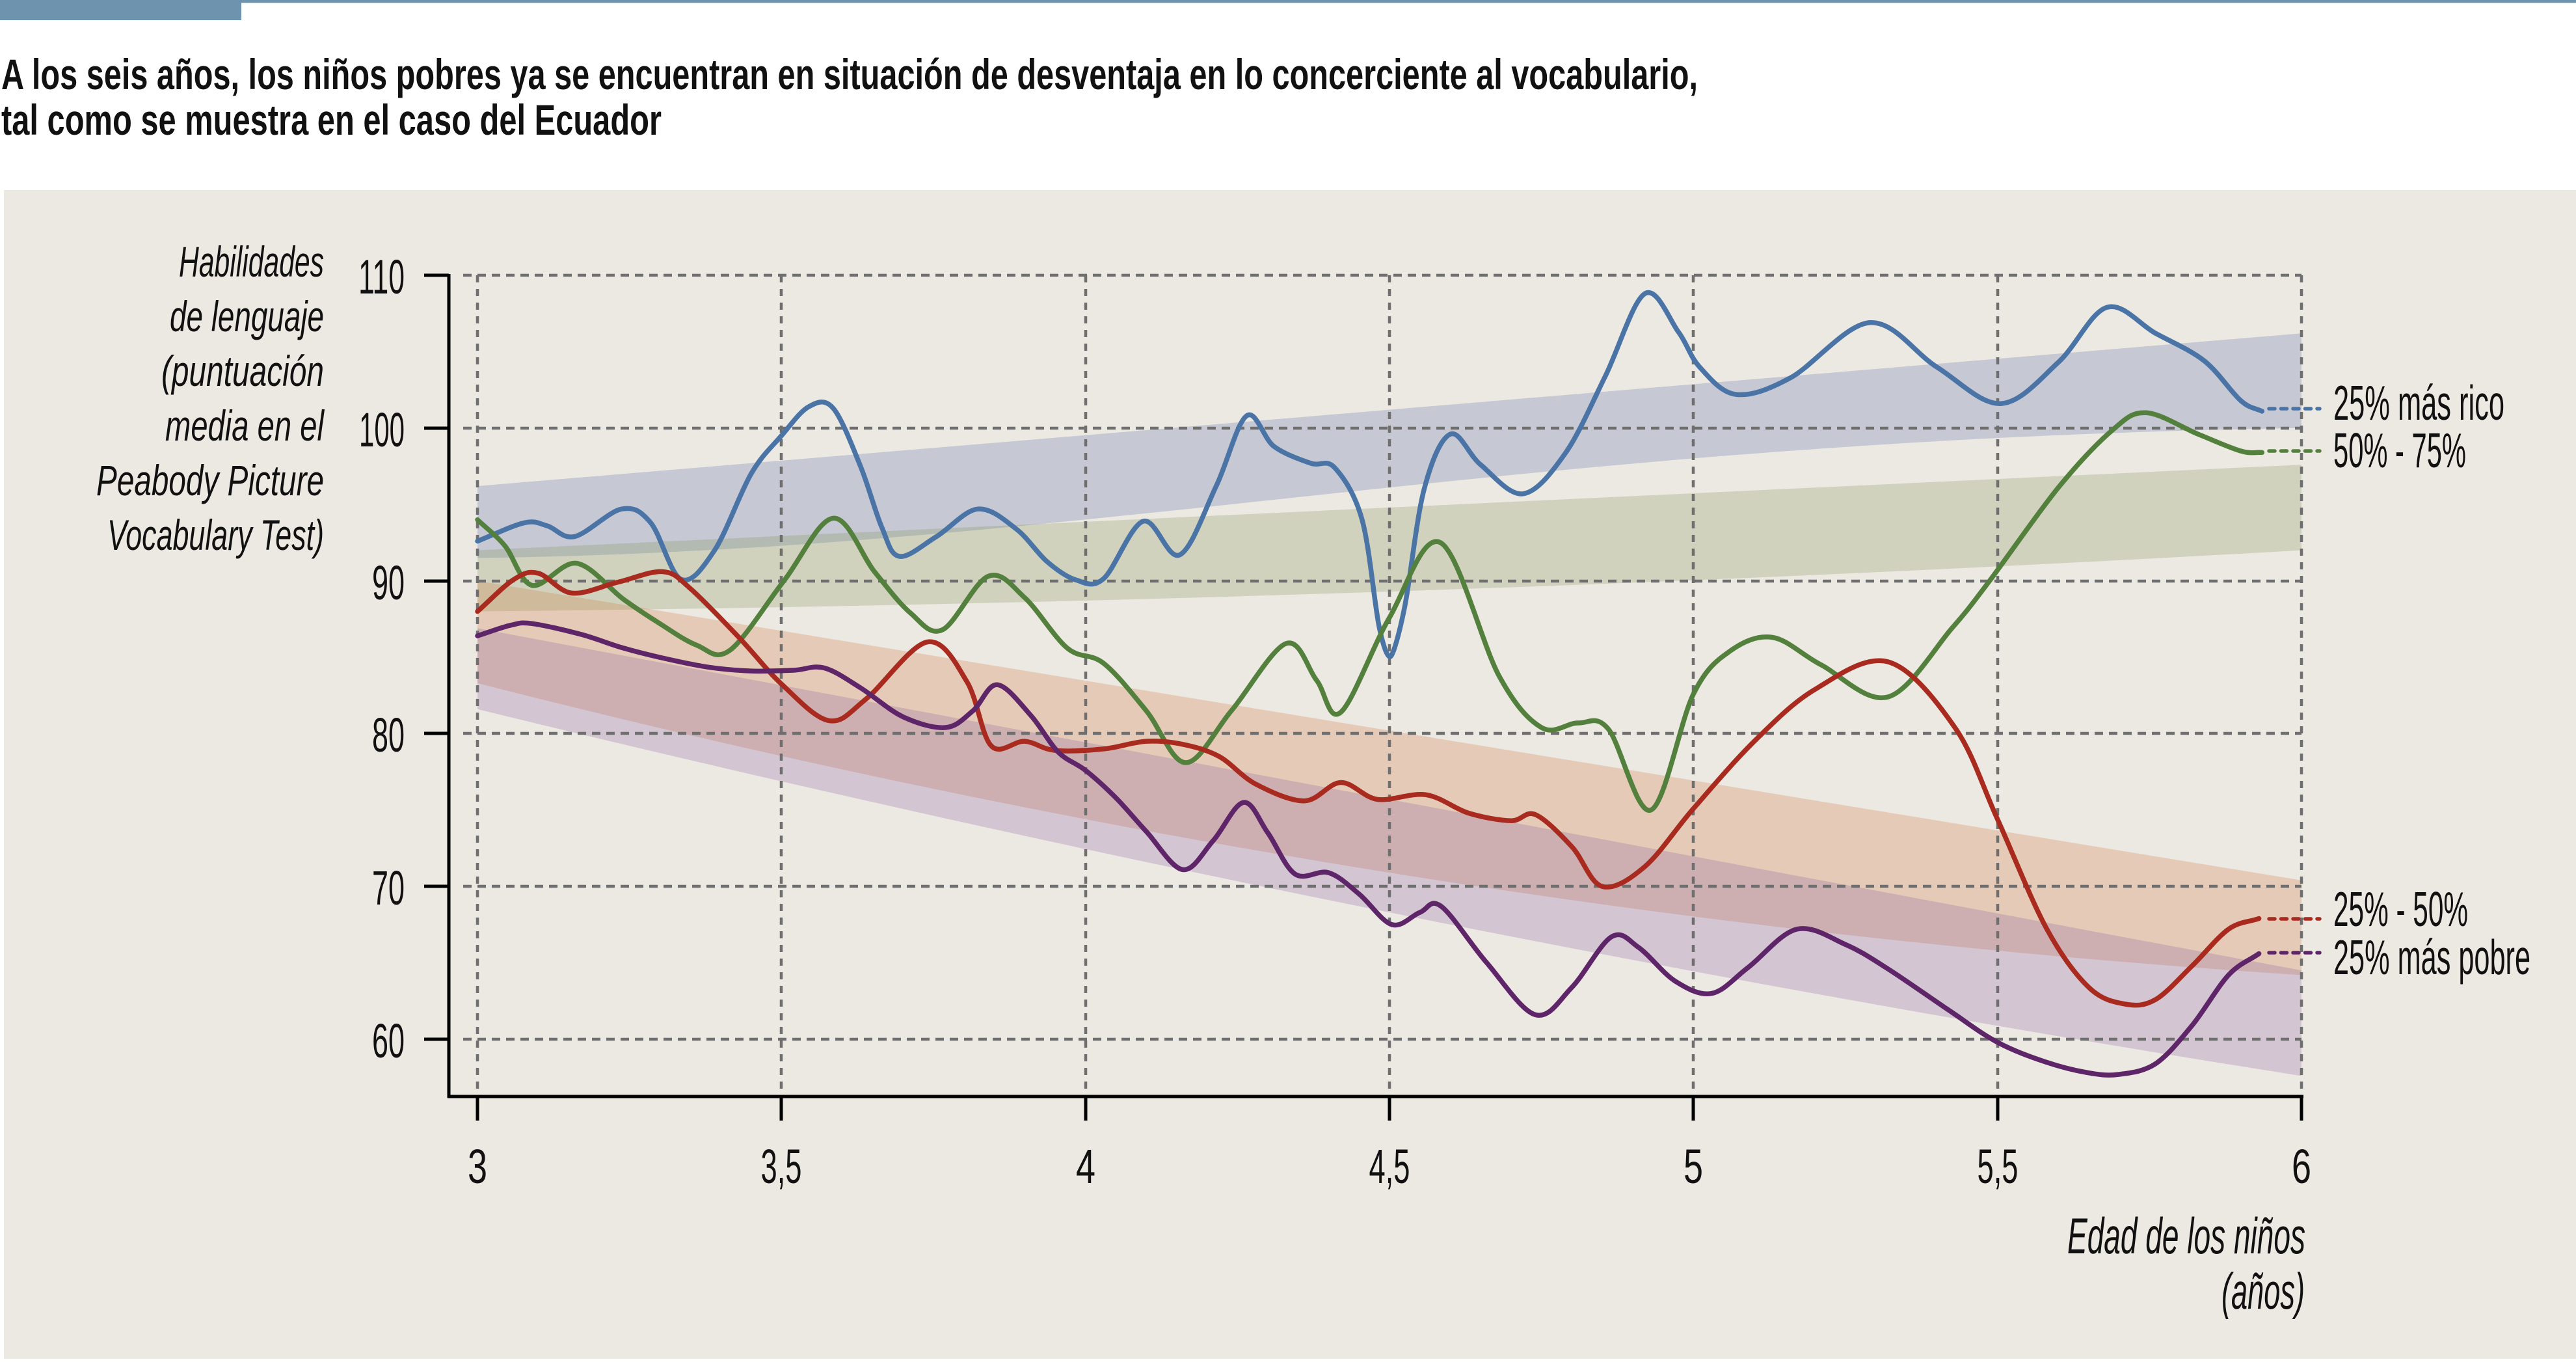  What do you see at coordinates (388, 583) in the screenshot?
I see `svg-text: 90` at bounding box center [388, 583].